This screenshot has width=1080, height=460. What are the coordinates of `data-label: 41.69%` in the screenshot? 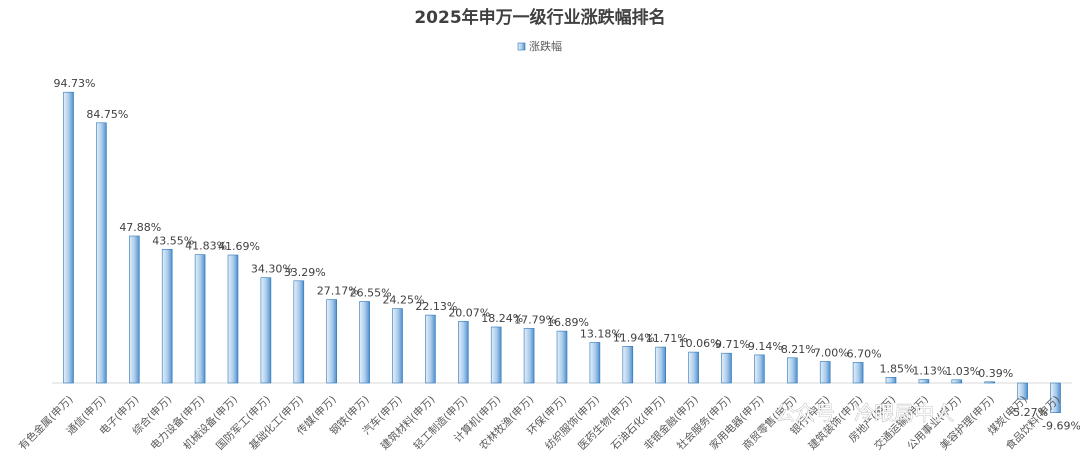 It's located at (239, 246).